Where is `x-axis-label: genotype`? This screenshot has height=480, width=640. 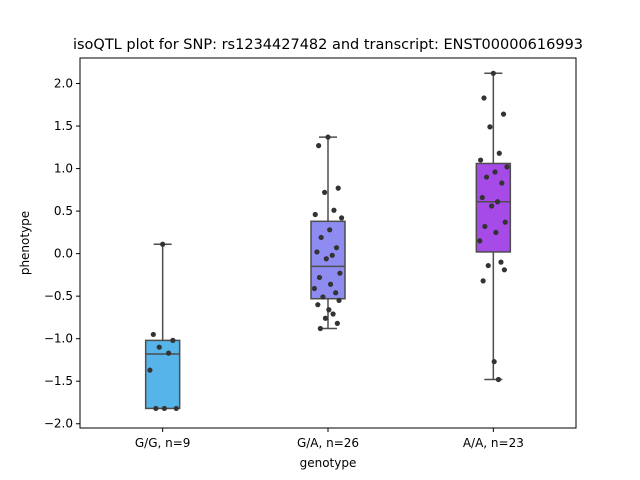 x-axis-label: genotype is located at coordinates (328, 463).